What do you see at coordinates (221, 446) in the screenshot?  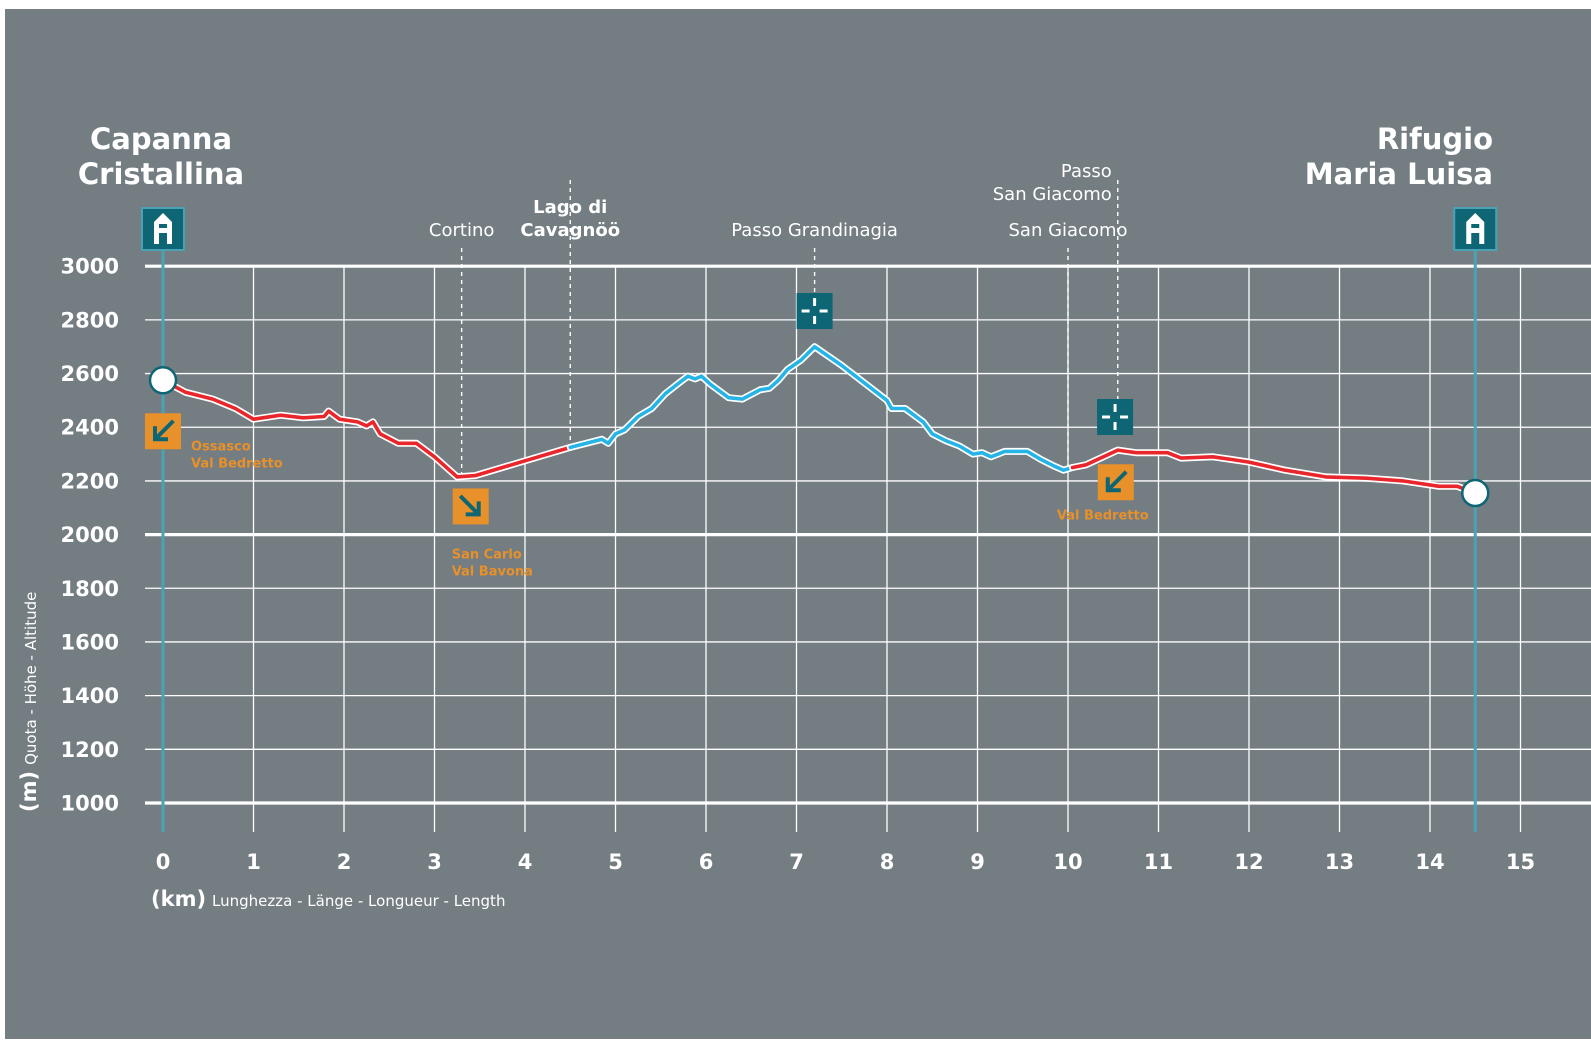 I see `exit-label: Ossasco` at bounding box center [221, 446].